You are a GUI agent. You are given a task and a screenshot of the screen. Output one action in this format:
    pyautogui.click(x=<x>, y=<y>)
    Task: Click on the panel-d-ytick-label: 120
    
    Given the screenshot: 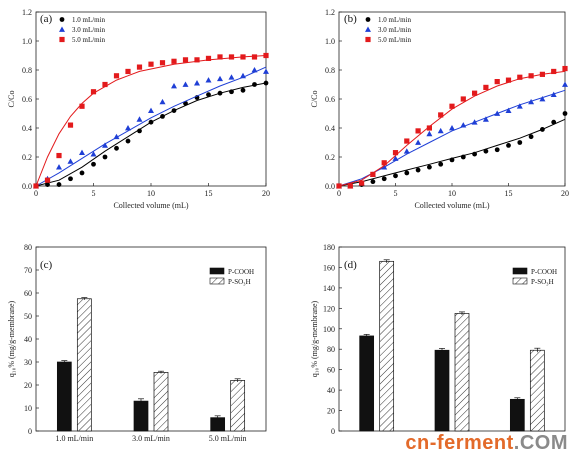 What is the action you would take?
    pyautogui.click(x=329, y=308)
    